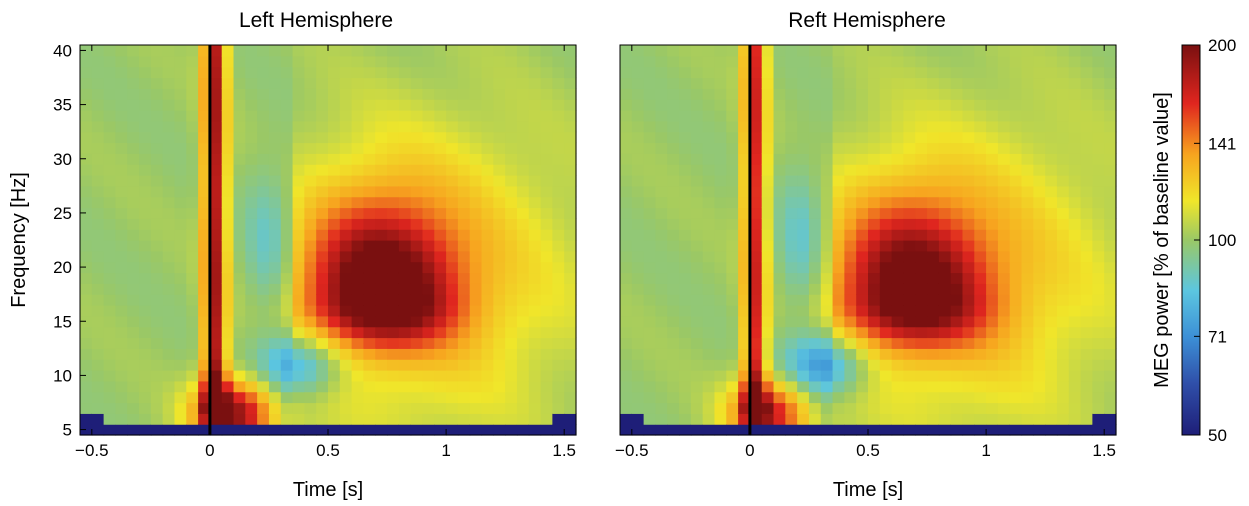  Describe the element at coordinates (868, 450) in the screenshot. I see `x-tick-label: 0.5` at that location.